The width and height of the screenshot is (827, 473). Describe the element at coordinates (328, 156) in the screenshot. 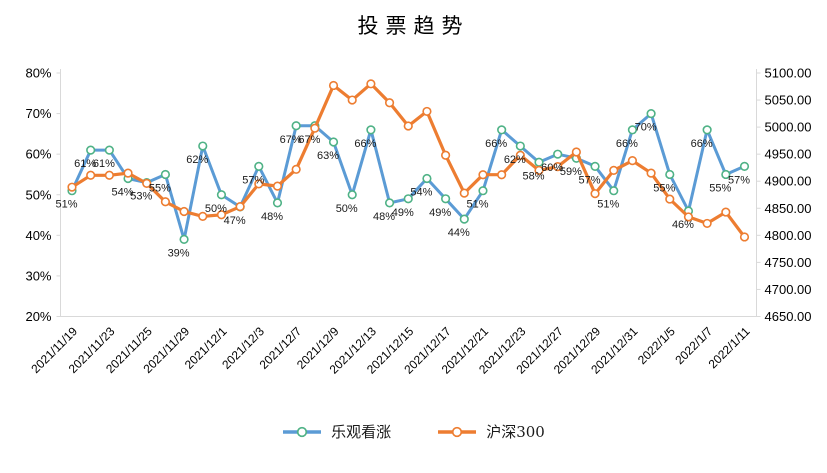

I see `bullish-point-label: 63%` at that location.